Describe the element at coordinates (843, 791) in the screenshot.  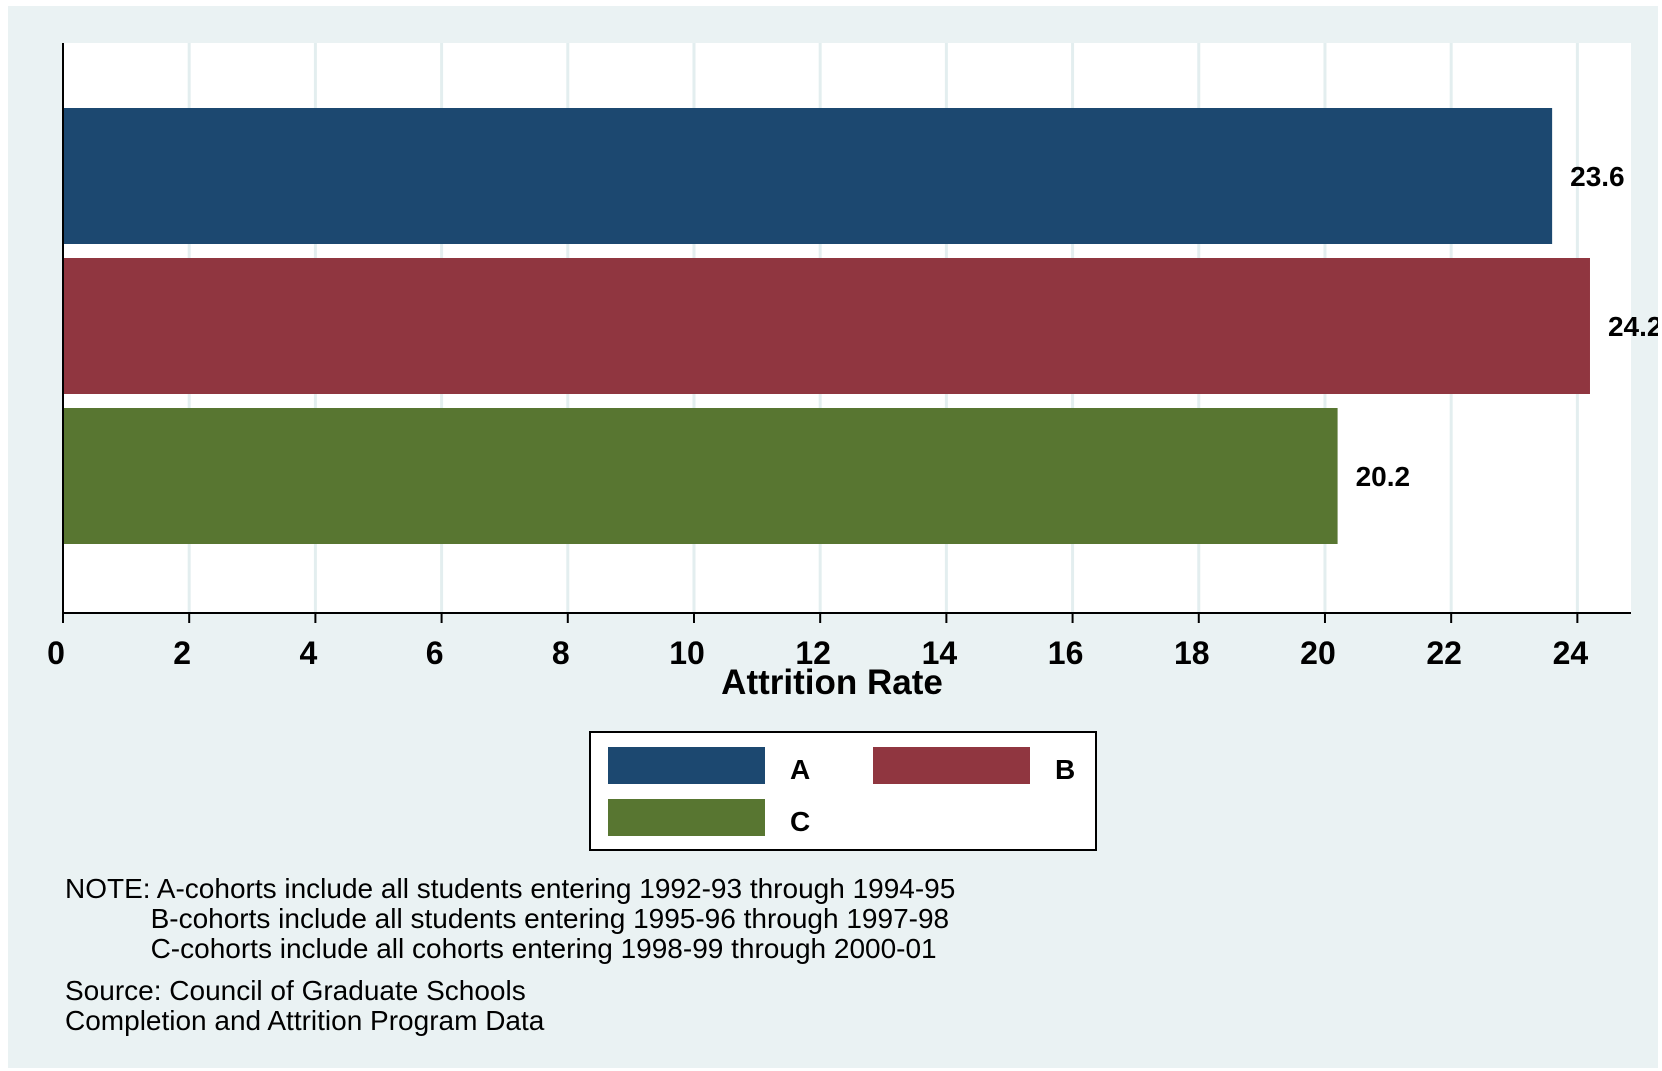
I see `legend: A B C` at that location.